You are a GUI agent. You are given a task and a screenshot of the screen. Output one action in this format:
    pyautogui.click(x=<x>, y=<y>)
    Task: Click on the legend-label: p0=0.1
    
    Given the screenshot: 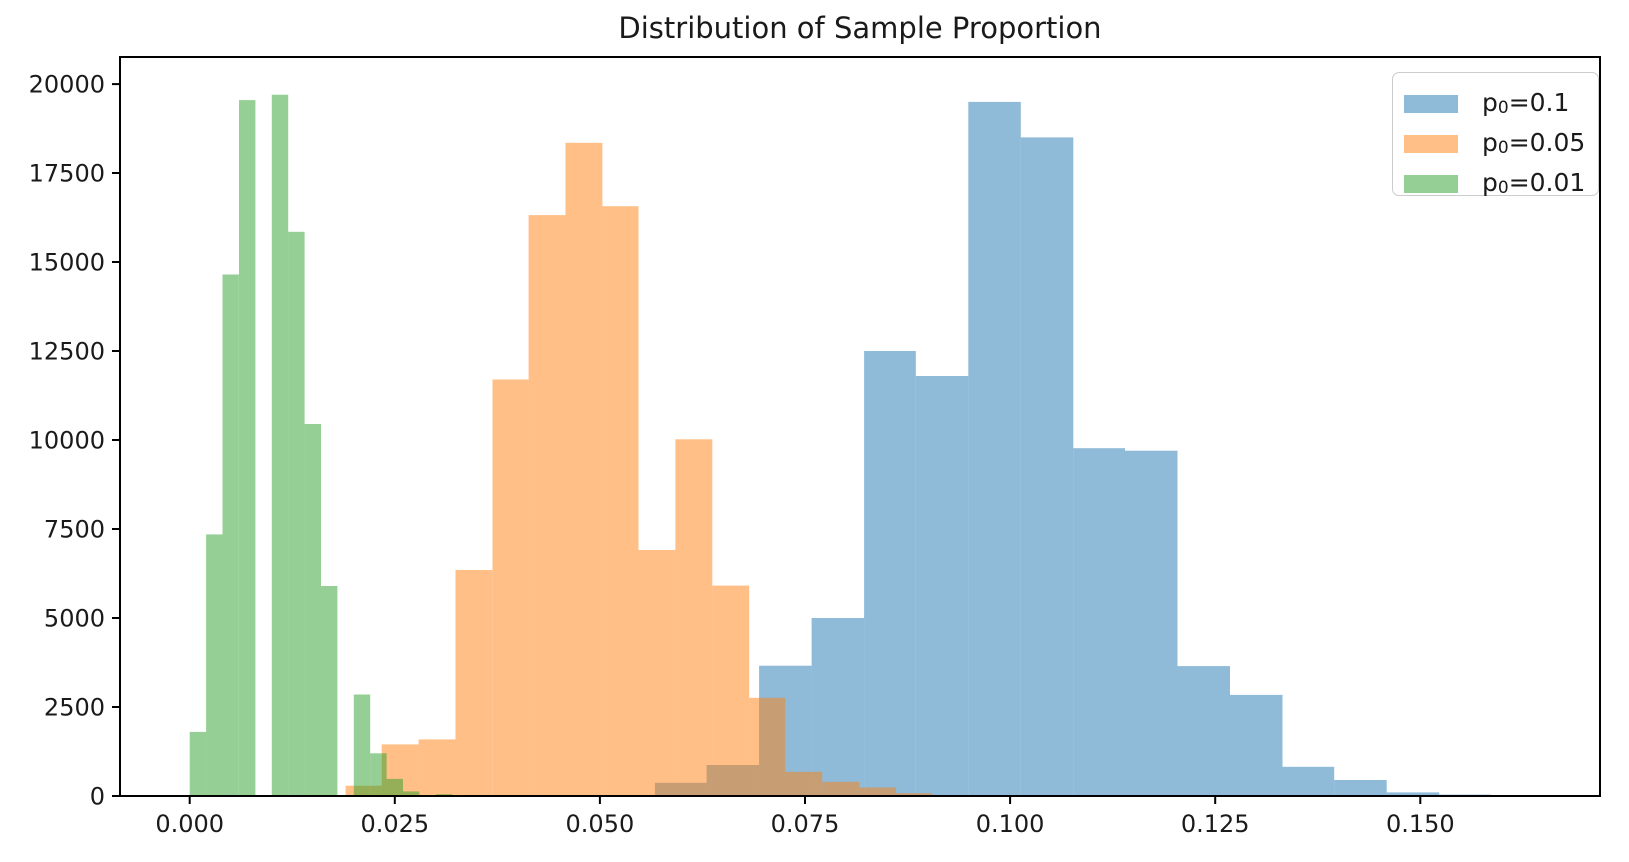 What is the action you would take?
    pyautogui.click(x=1525, y=103)
    